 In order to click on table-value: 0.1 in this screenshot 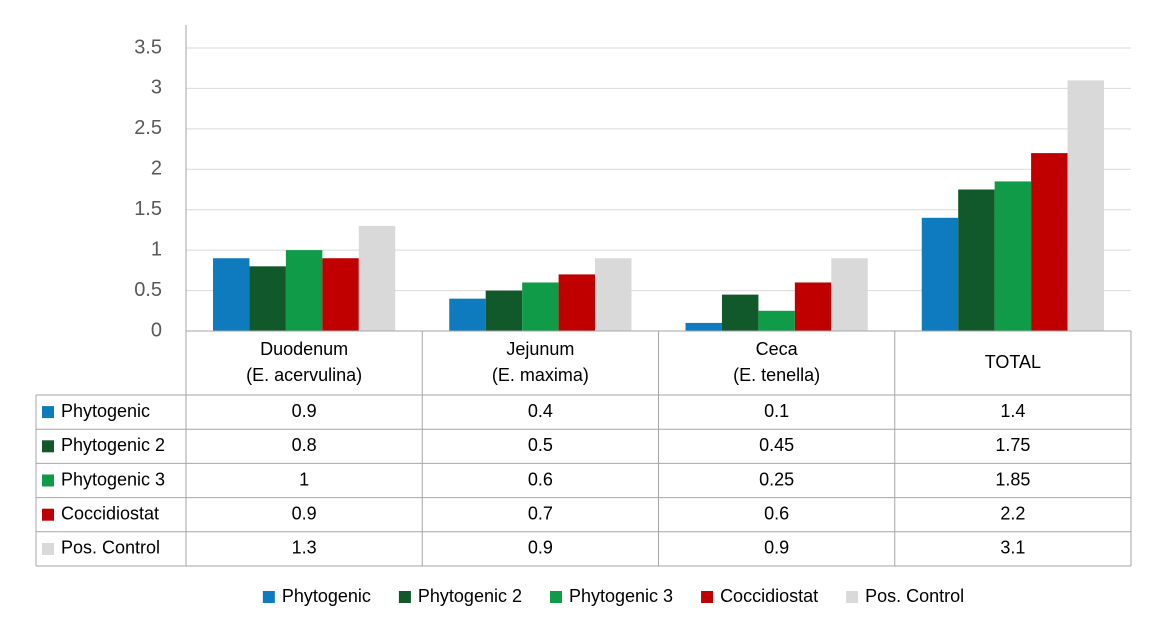, I will do `click(776, 411)`.